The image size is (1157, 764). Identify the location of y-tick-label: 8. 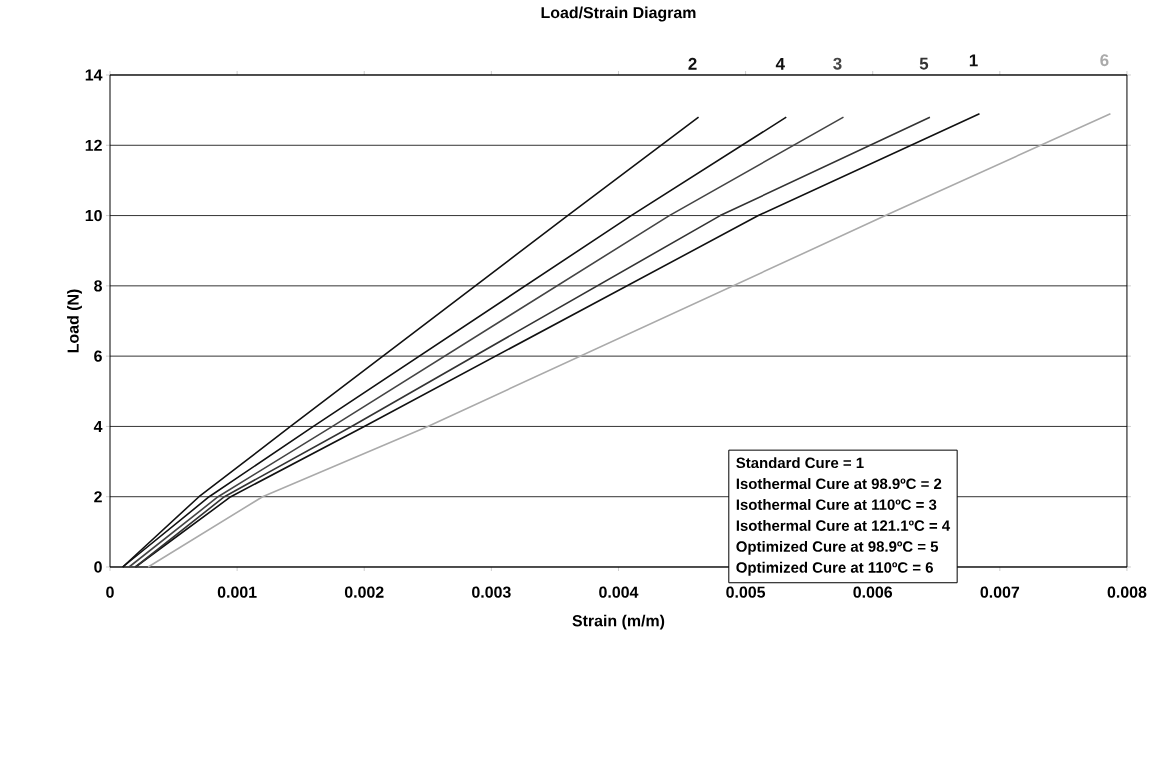
(98, 286).